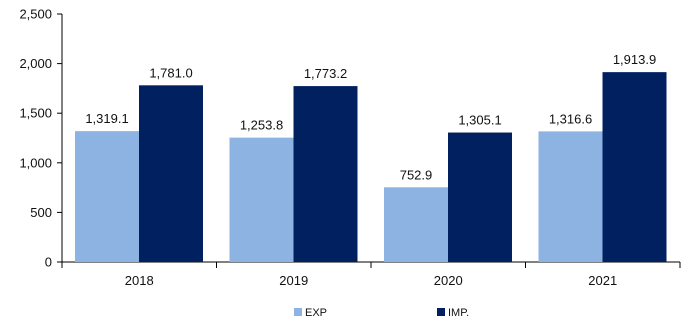  I want to click on x-tick-label: 2018, so click(139, 280).